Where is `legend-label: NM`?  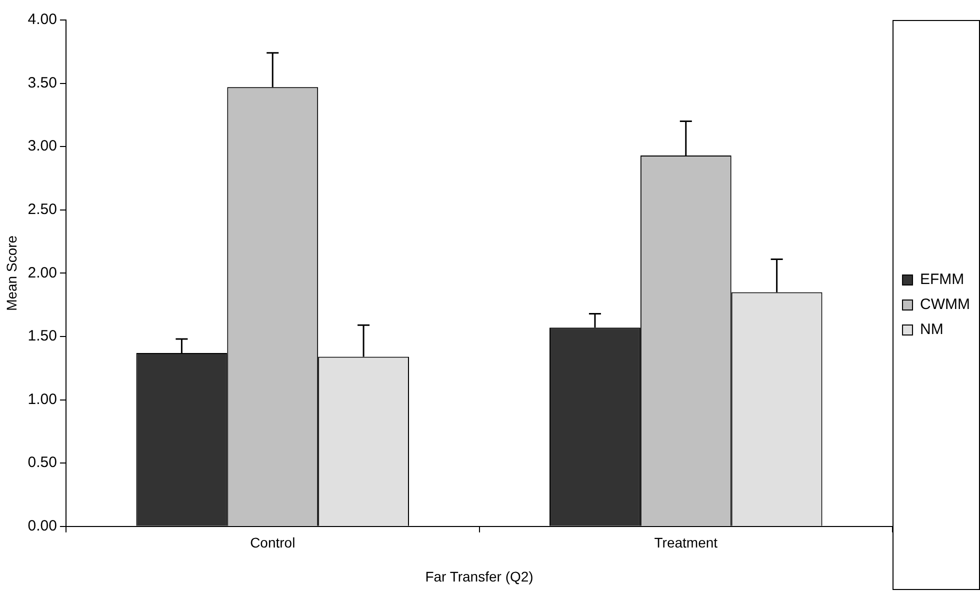 legend-label: NM is located at coordinates (932, 329).